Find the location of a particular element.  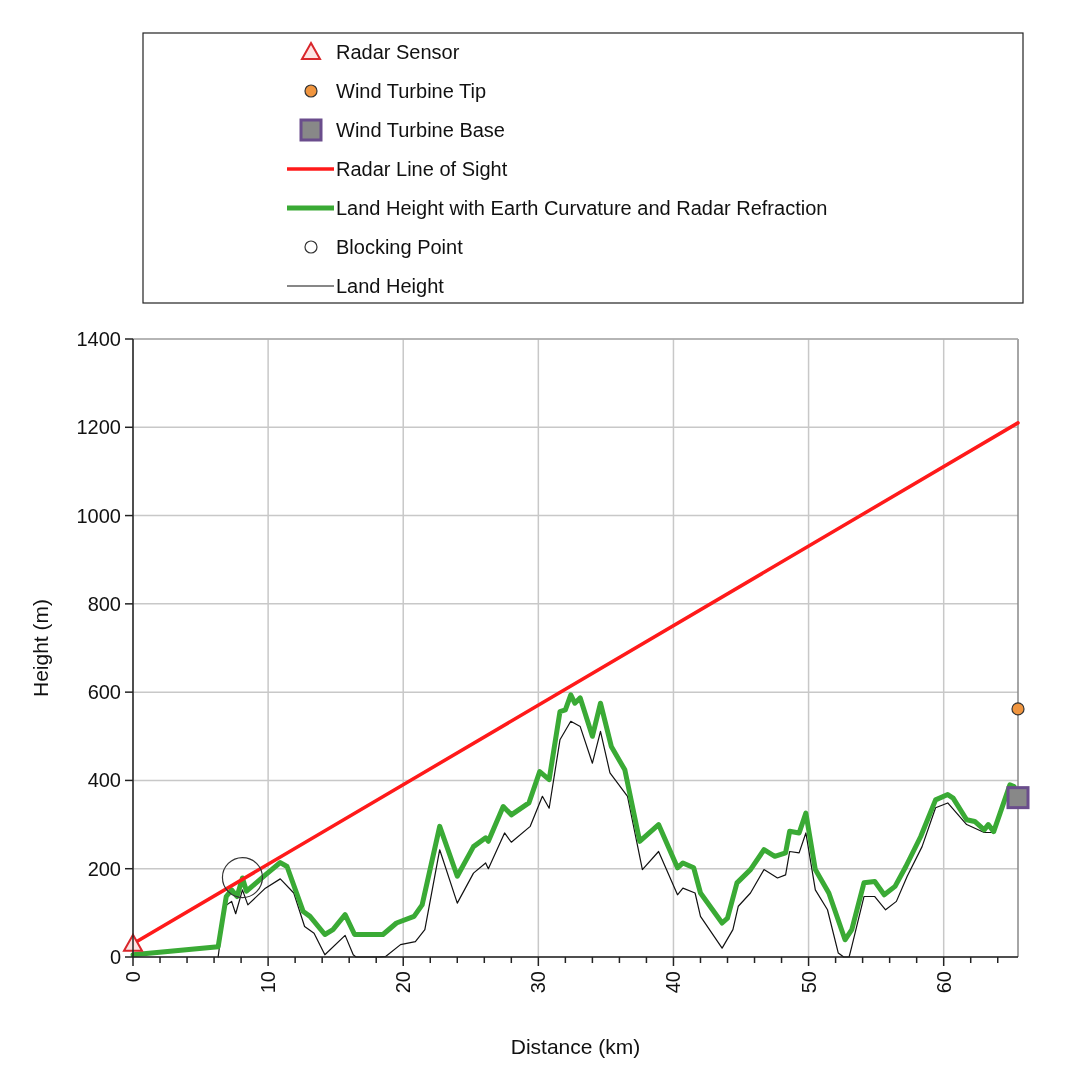

x-tick-label: 50 is located at coordinates (808, 982).